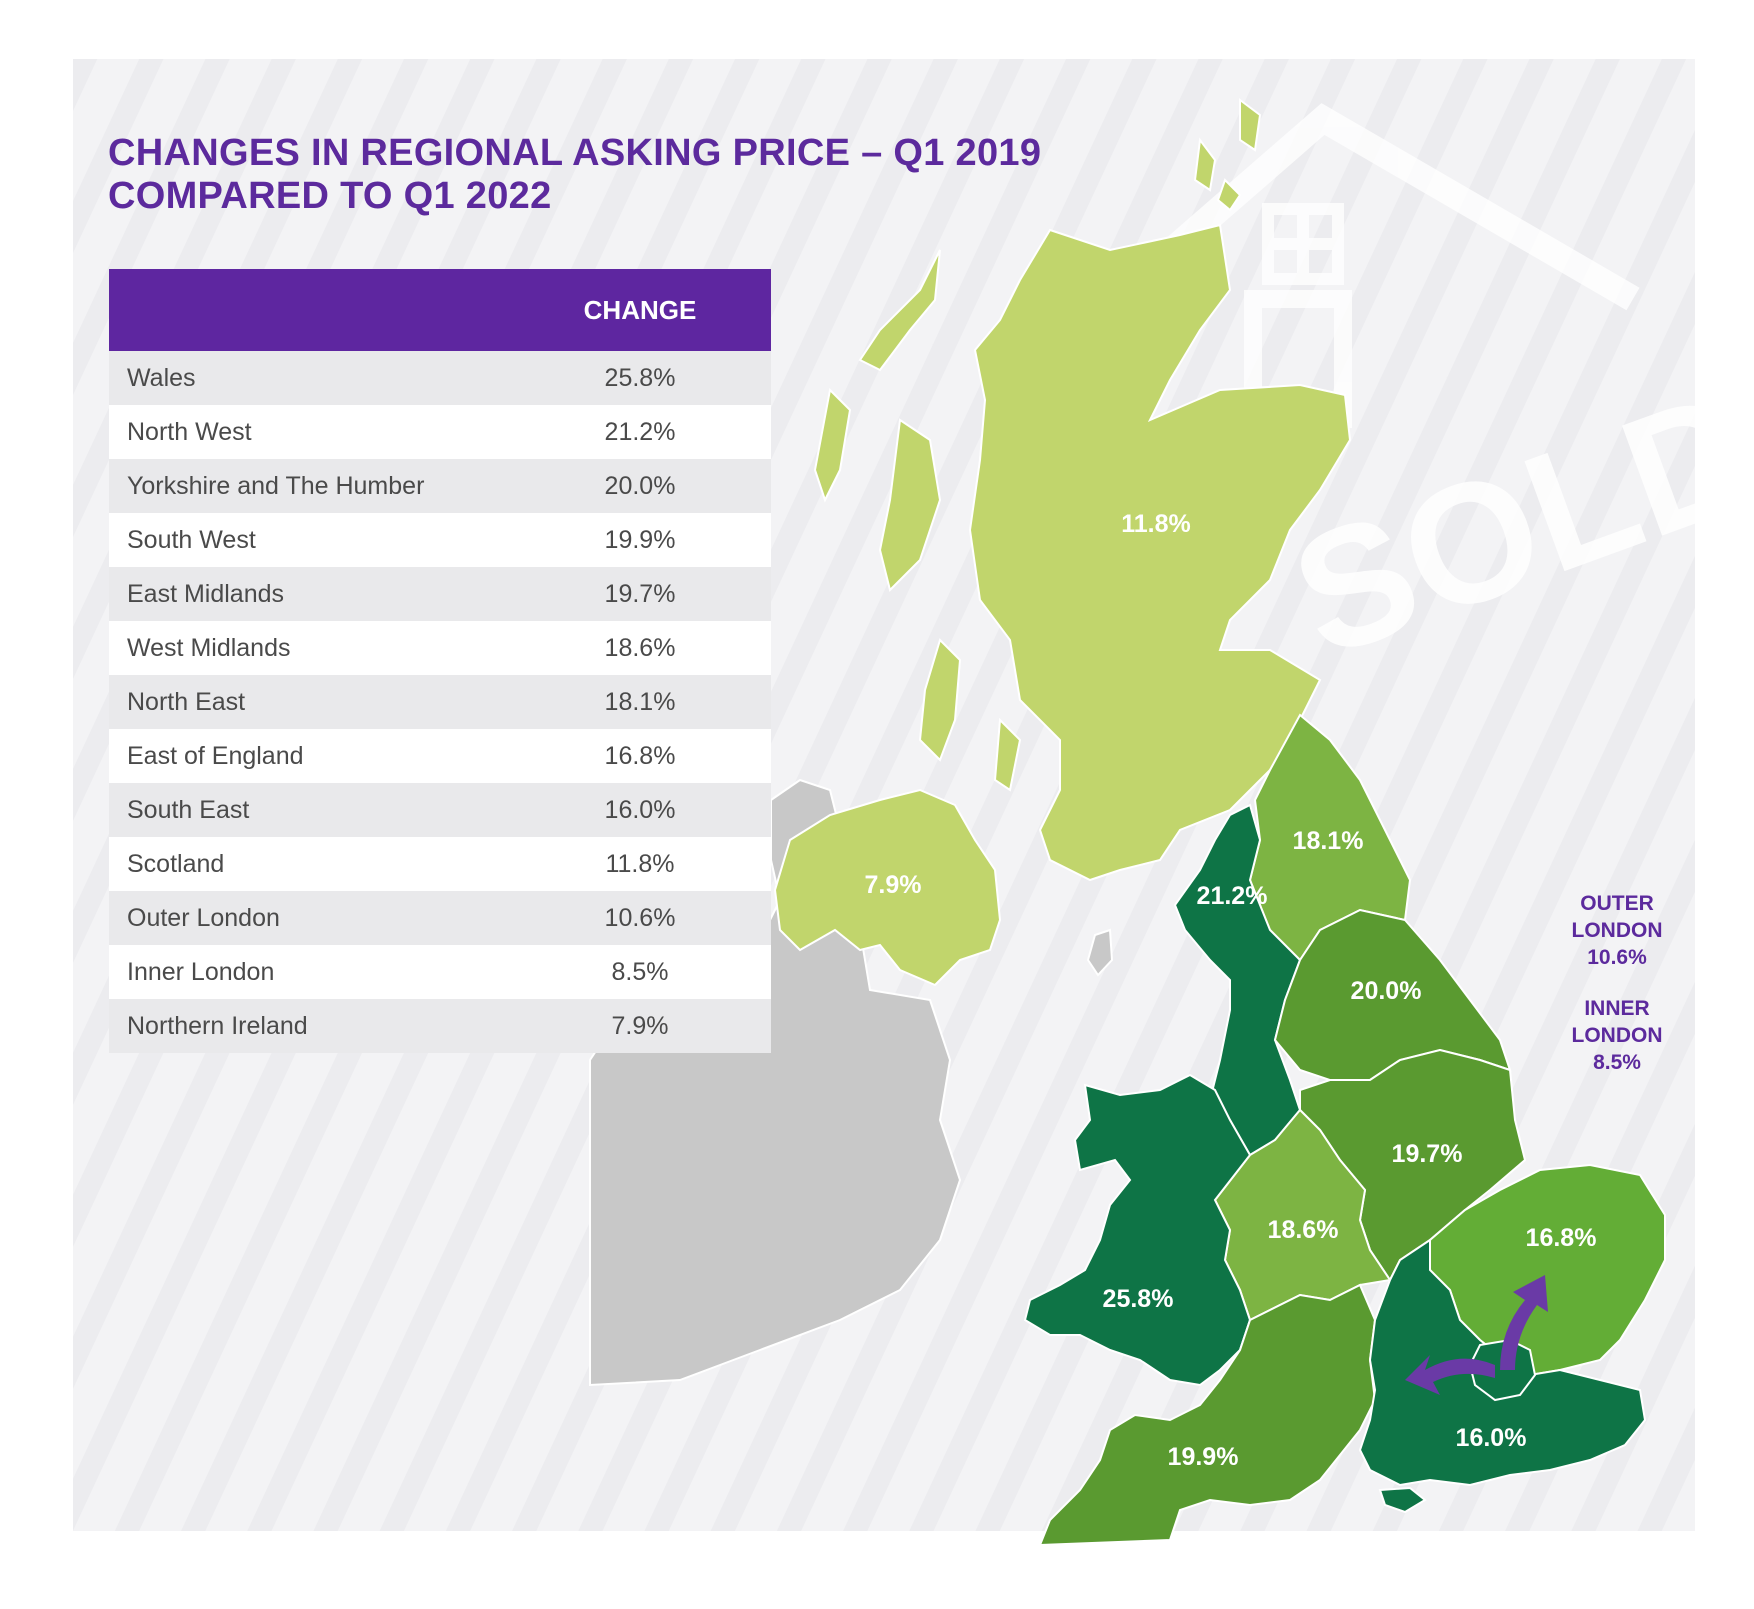  I want to click on table-row: East Midlands 19.7%, so click(440, 594).